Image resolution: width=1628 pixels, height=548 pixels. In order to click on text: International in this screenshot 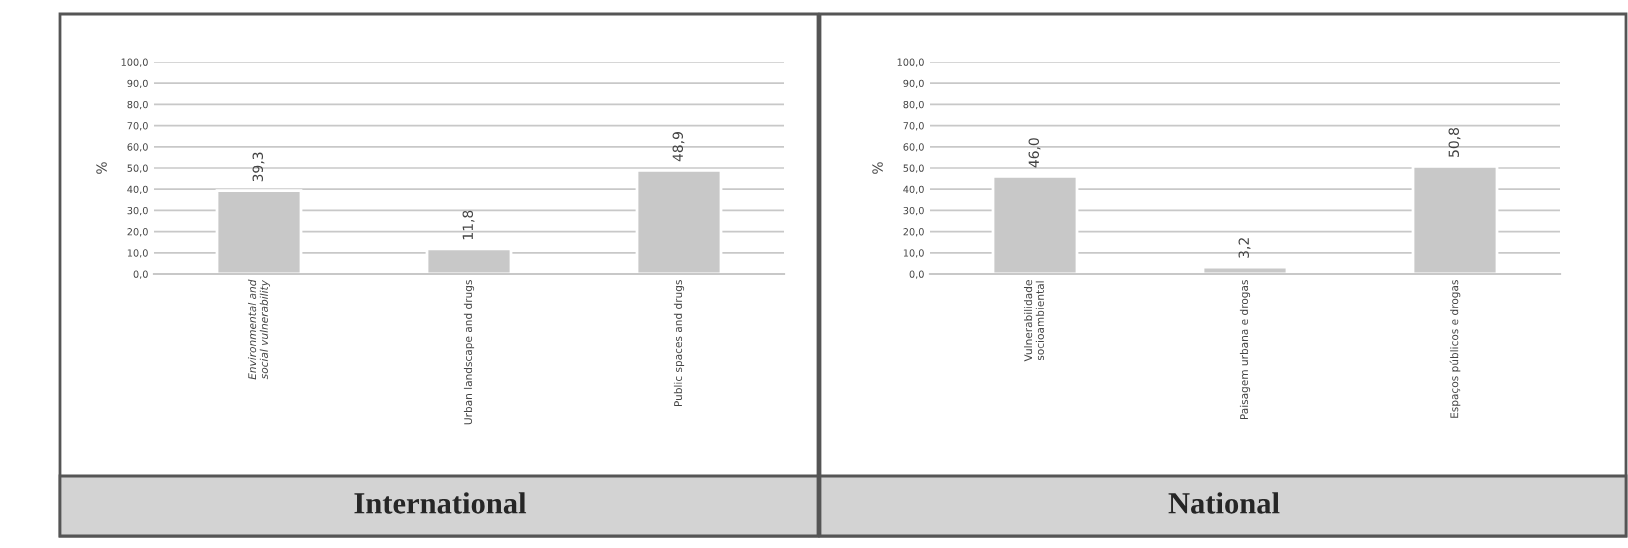, I will do `click(440, 503)`.